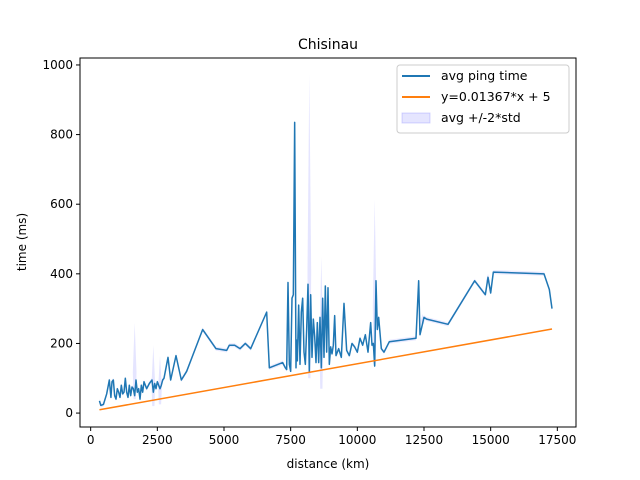  I want to click on x-tick-label: 0, so click(91, 440).